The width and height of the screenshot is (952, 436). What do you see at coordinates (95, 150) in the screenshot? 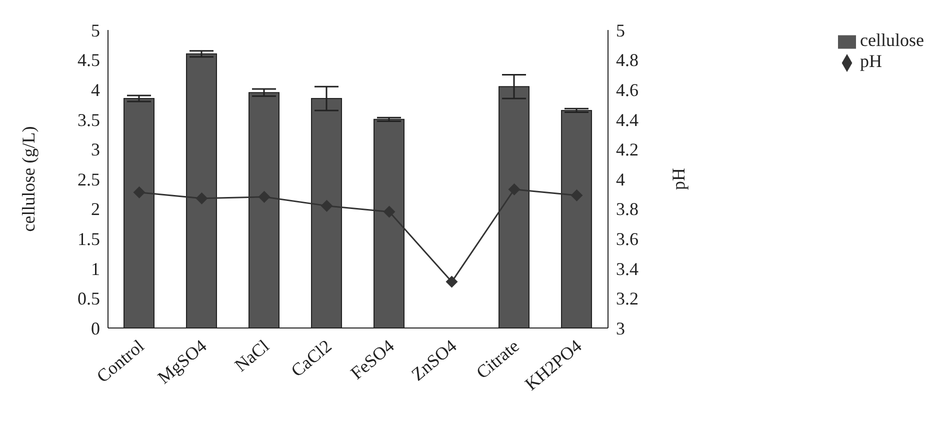
I see `y-tick-label: 3` at bounding box center [95, 150].